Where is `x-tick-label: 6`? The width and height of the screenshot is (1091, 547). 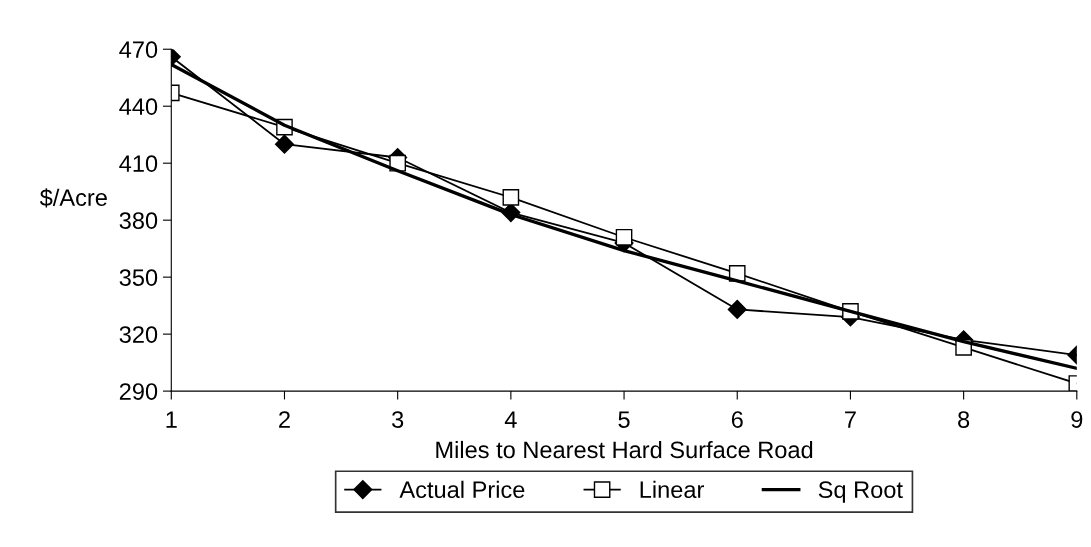 x-tick-label: 6 is located at coordinates (737, 419).